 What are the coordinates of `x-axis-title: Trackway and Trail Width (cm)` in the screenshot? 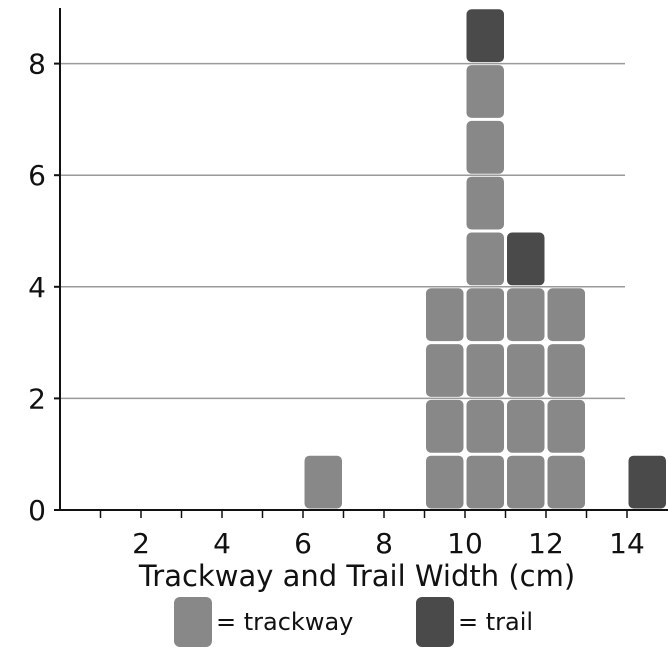 It's located at (356, 576).